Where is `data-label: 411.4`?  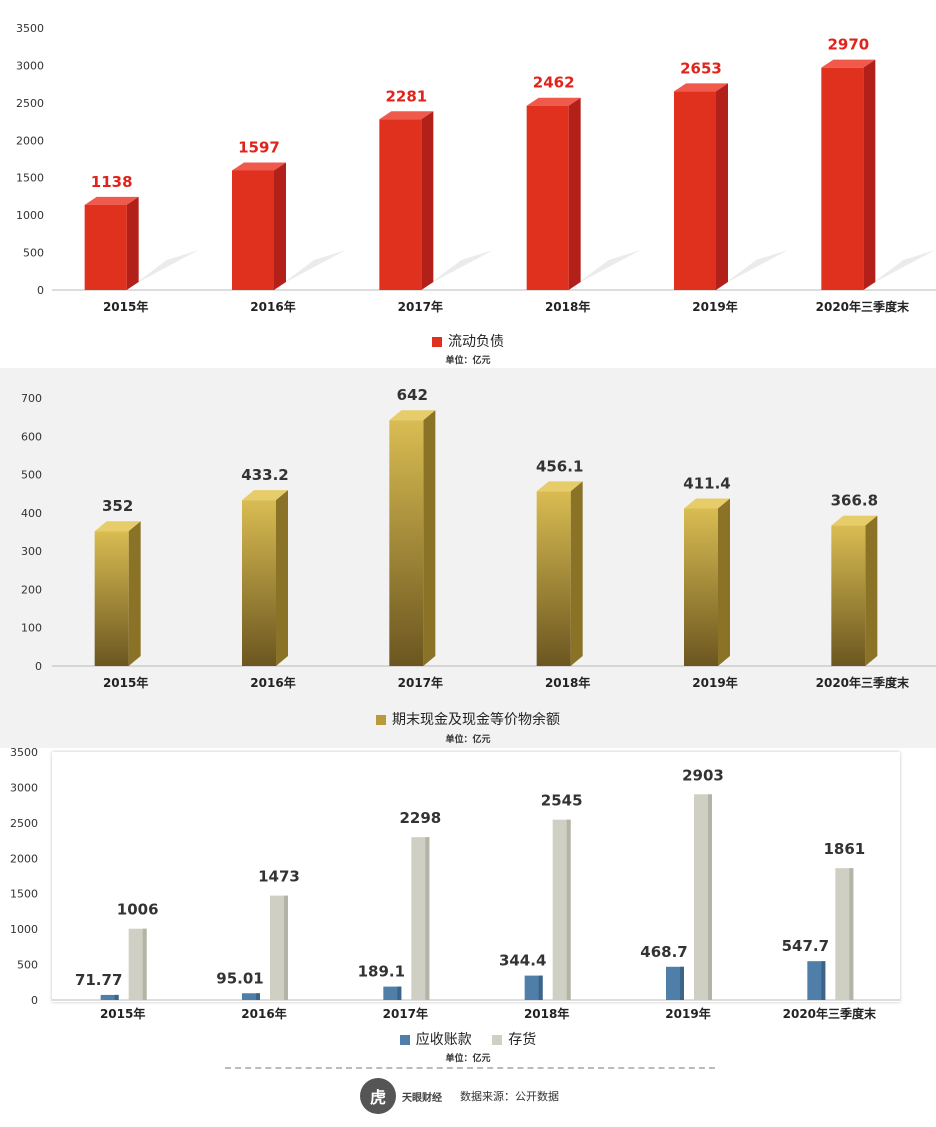
data-label: 411.4 is located at coordinates (706, 483).